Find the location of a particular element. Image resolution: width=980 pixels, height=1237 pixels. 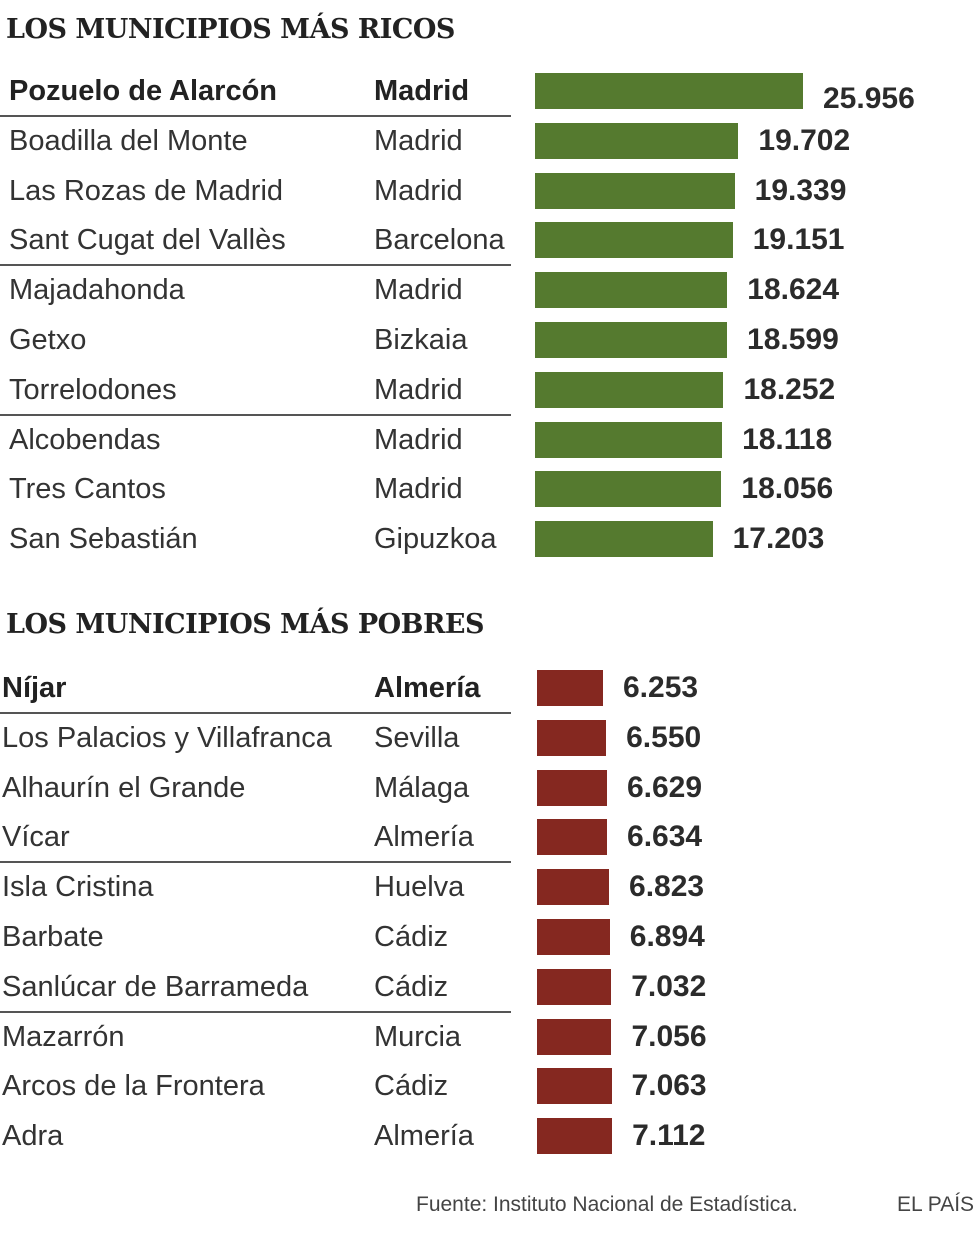

poor-section-title: LOS MUNICIPIOS MÁS POBRES is located at coordinates (245, 624).